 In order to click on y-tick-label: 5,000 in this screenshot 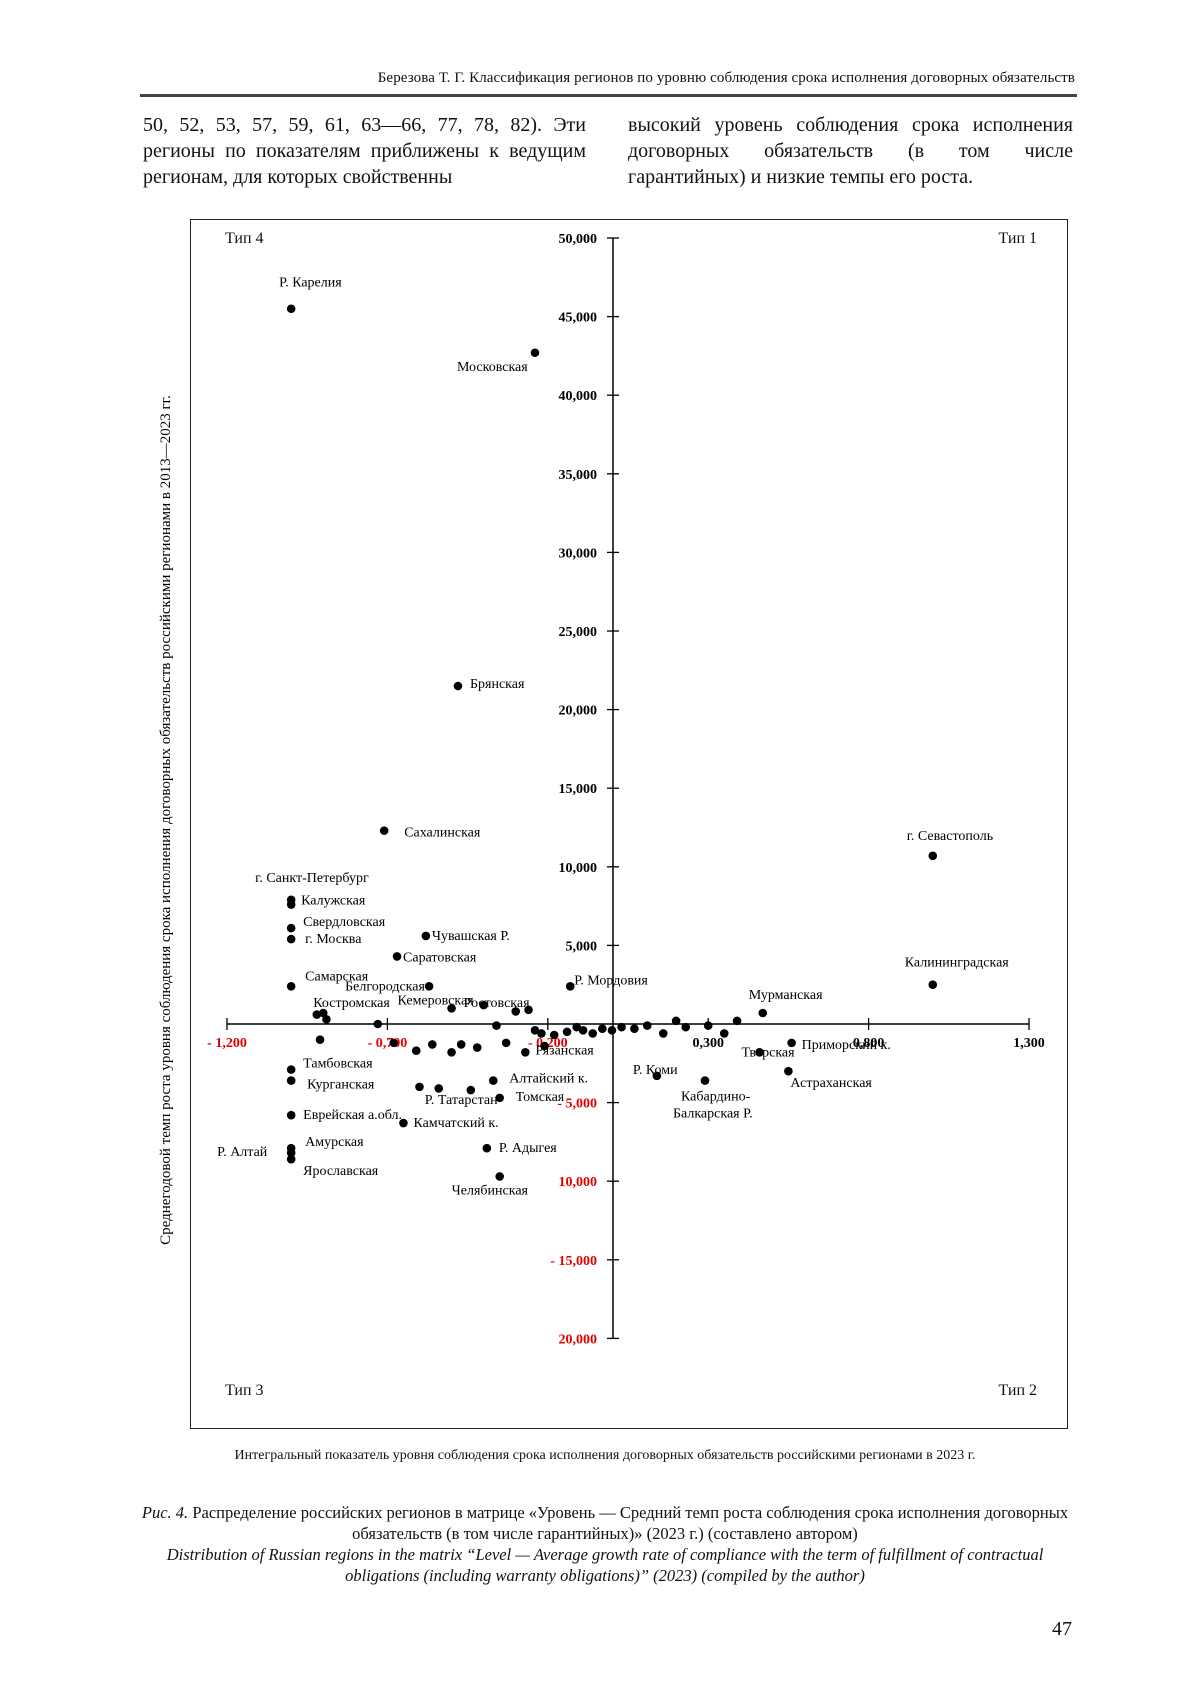, I will do `click(582, 946)`.